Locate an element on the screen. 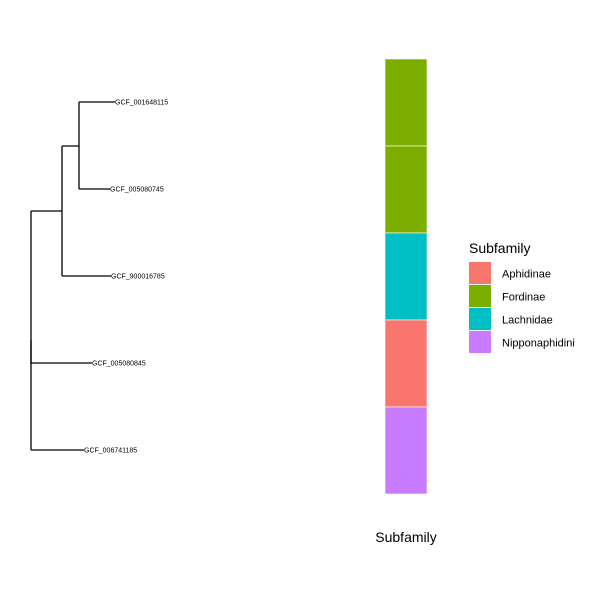 Image resolution: width=600 pixels, height=600 pixels. tip-label: GCF_900016785 is located at coordinates (138, 277).